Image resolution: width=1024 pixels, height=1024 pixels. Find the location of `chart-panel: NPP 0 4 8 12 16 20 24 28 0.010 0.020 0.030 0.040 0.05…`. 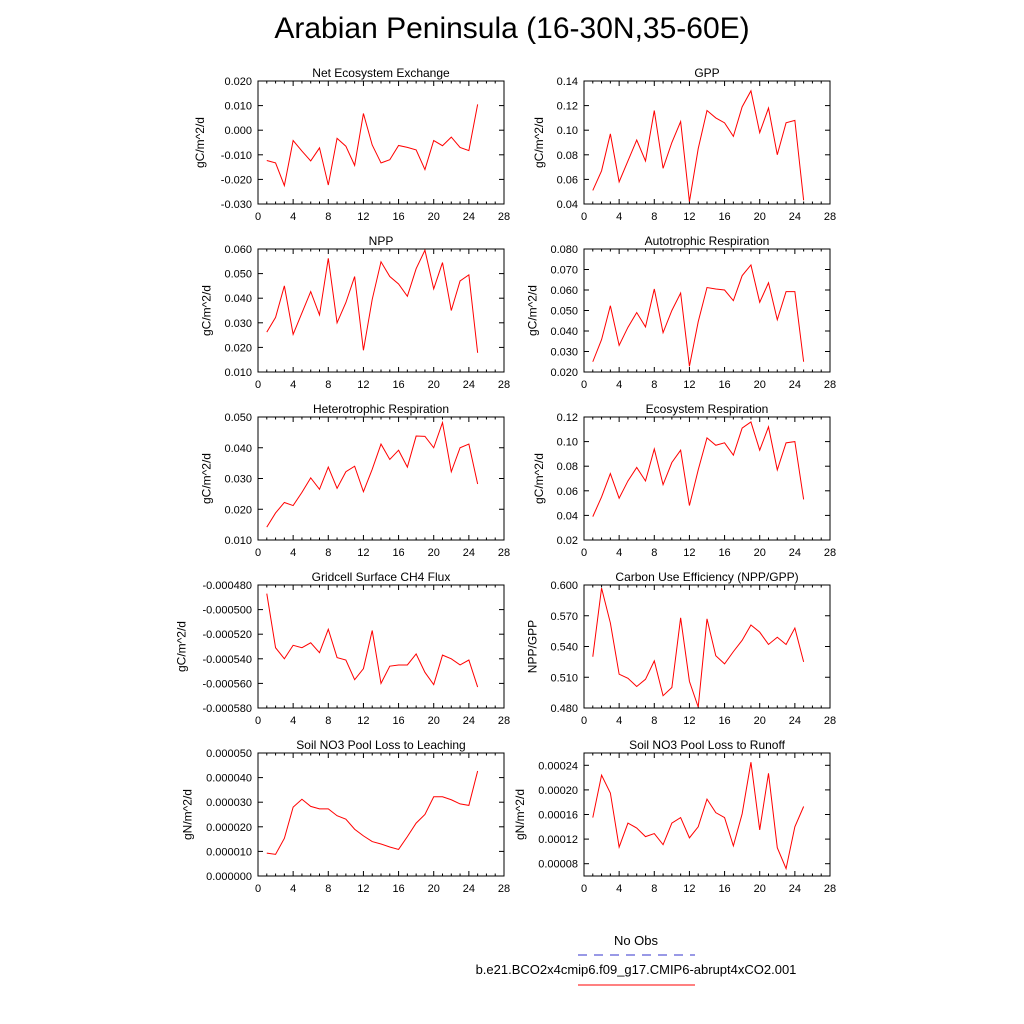

chart-panel: NPP 0 4 8 12 16 20 24 28 0.010 0.020 0.030 0.040 0.05… is located at coordinates (355, 312).